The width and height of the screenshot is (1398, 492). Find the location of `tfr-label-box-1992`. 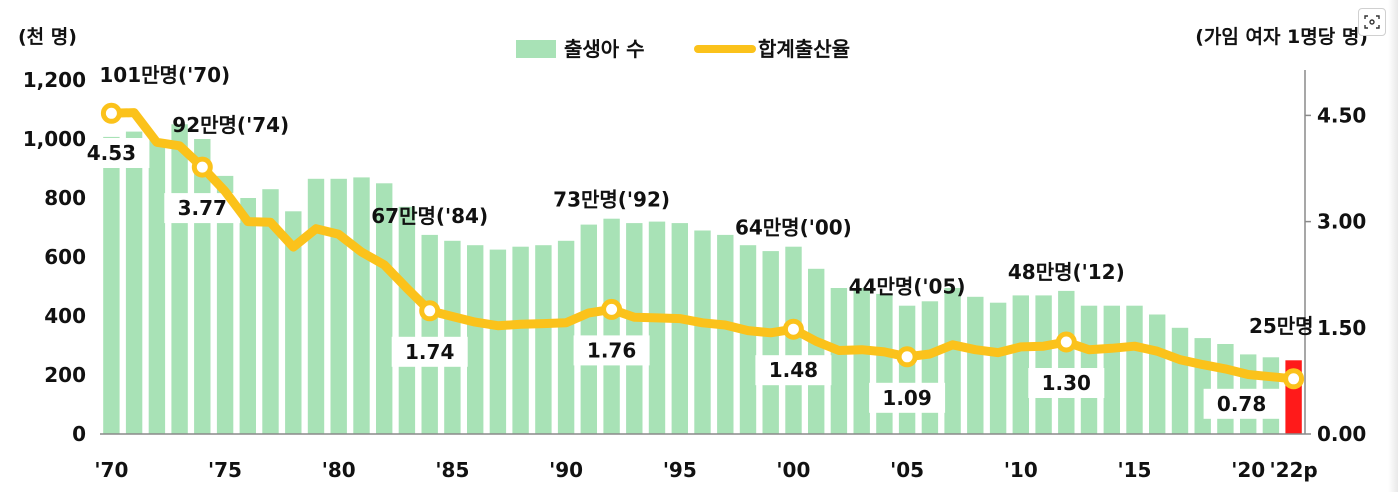

tfr-label-box-1992 is located at coordinates (611, 350).